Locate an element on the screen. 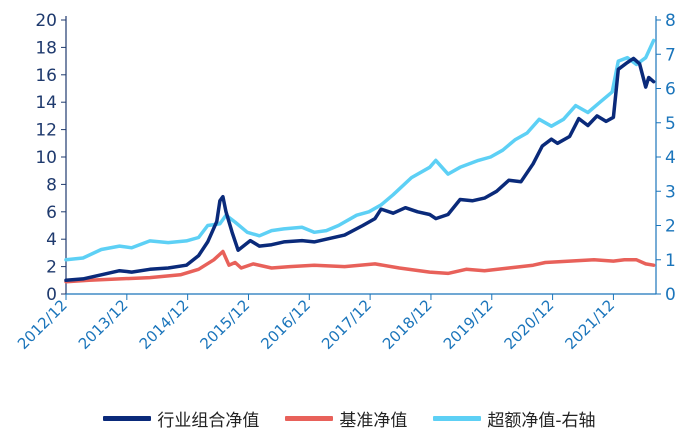 This screenshot has width=699, height=438. y-left-axis: 0 2 4 6 8 10 12 14 16 18 20 is located at coordinates (51, 158).